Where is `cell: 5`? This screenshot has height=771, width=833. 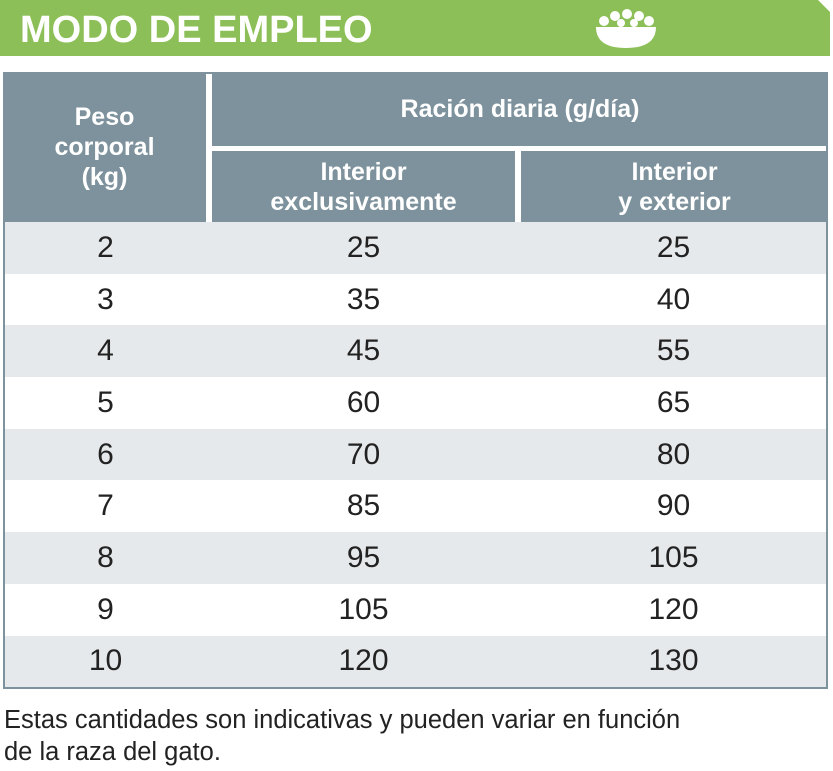 cell: 5 is located at coordinates (105, 402).